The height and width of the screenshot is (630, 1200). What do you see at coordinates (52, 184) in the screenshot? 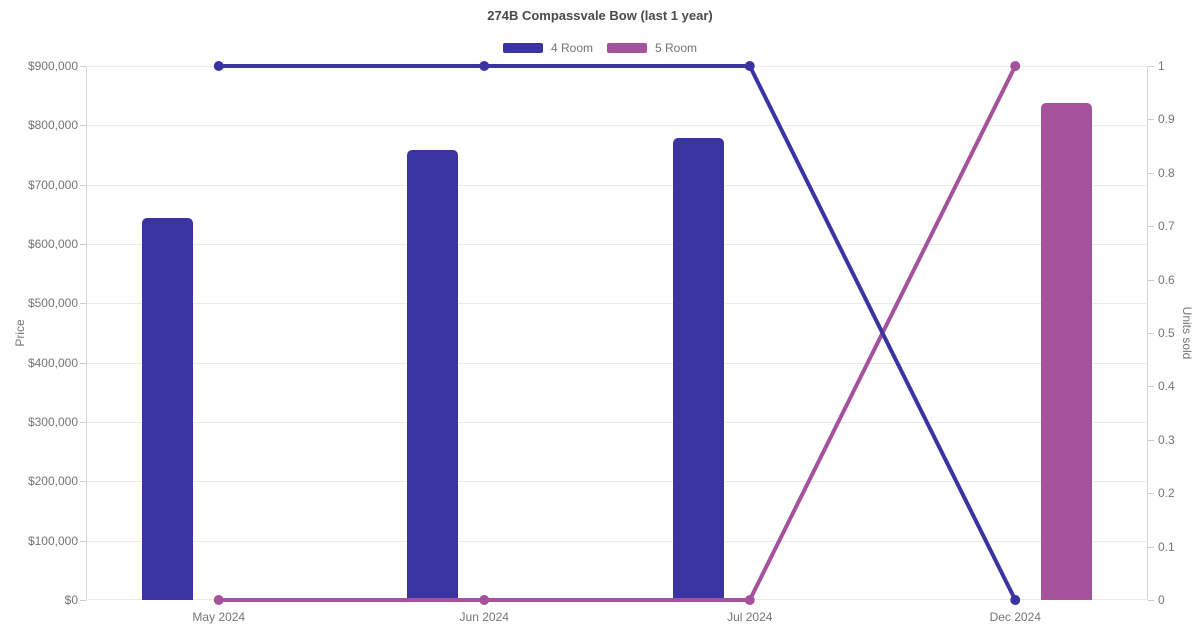
I see `left-axis-tick-label: $700,000` at bounding box center [52, 184].